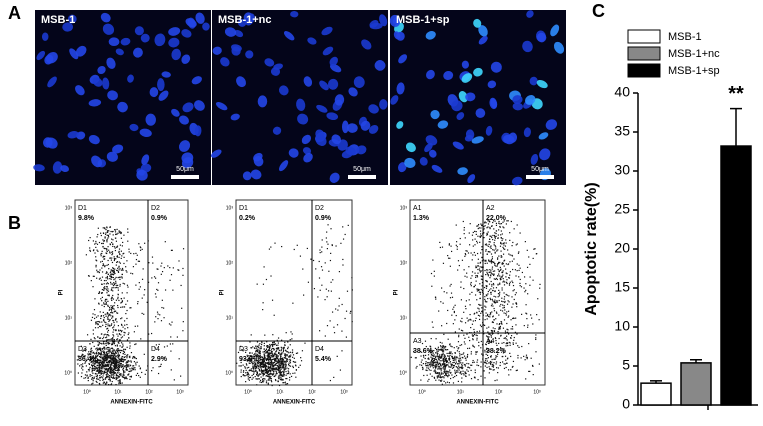 Image resolution: width=763 pixels, height=426 pixels. I want to click on y-tick-label: 35, so click(622, 131).